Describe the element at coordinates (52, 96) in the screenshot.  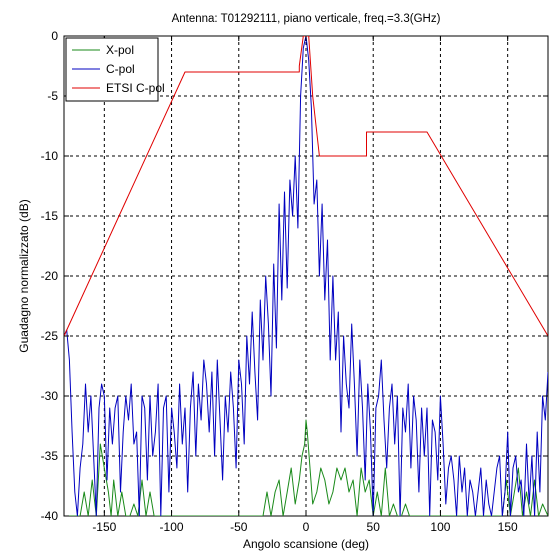
I see `y-tick-label: -5` at that location.